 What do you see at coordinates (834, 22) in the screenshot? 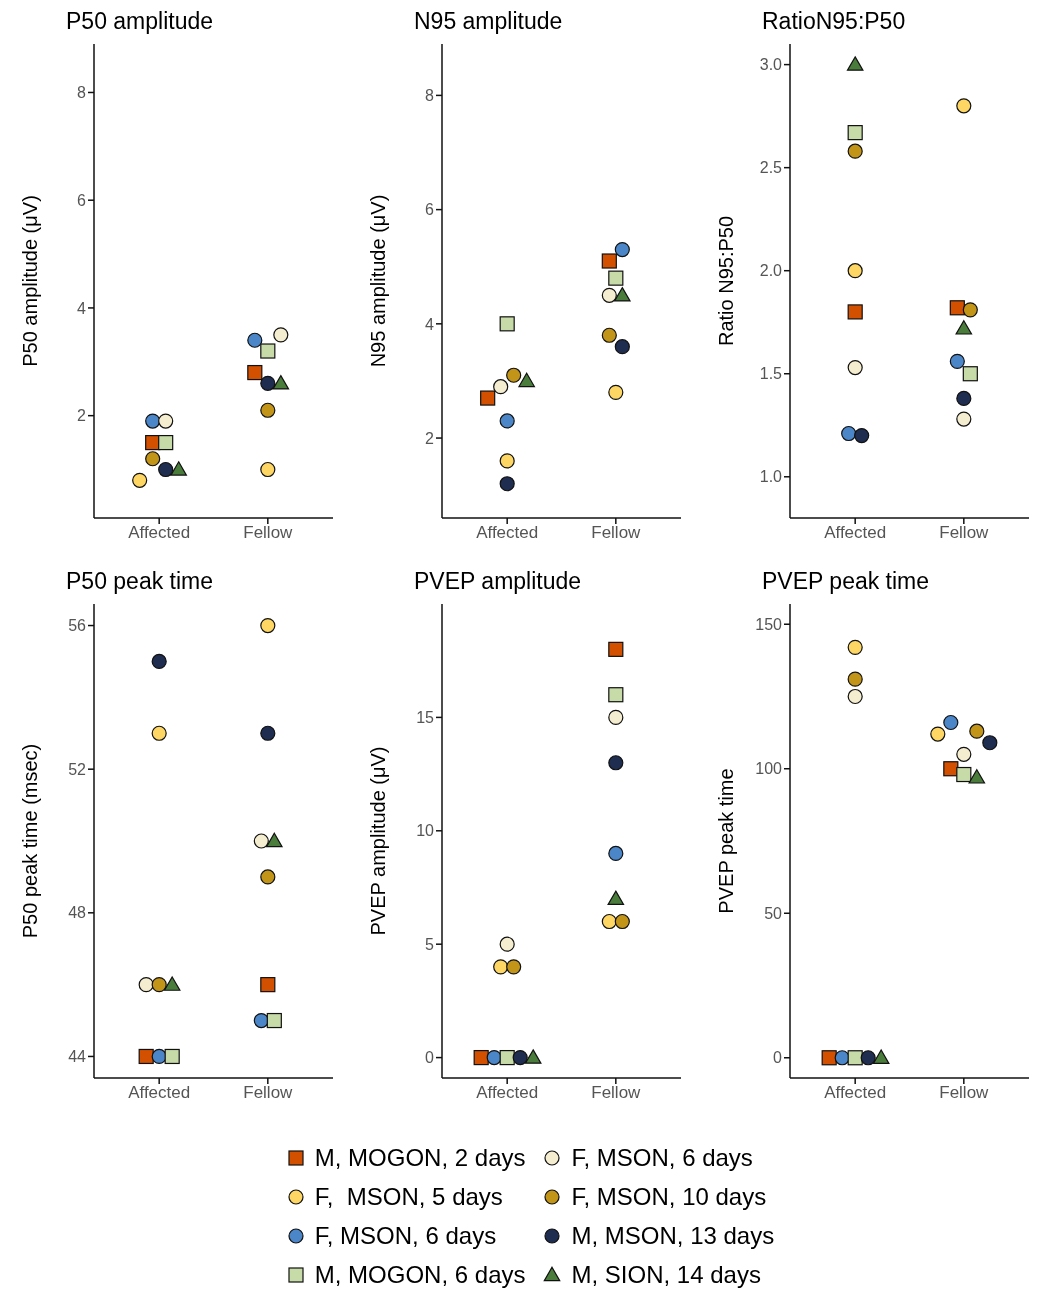
I see `chart-title: RatioN95:P50` at bounding box center [834, 22].